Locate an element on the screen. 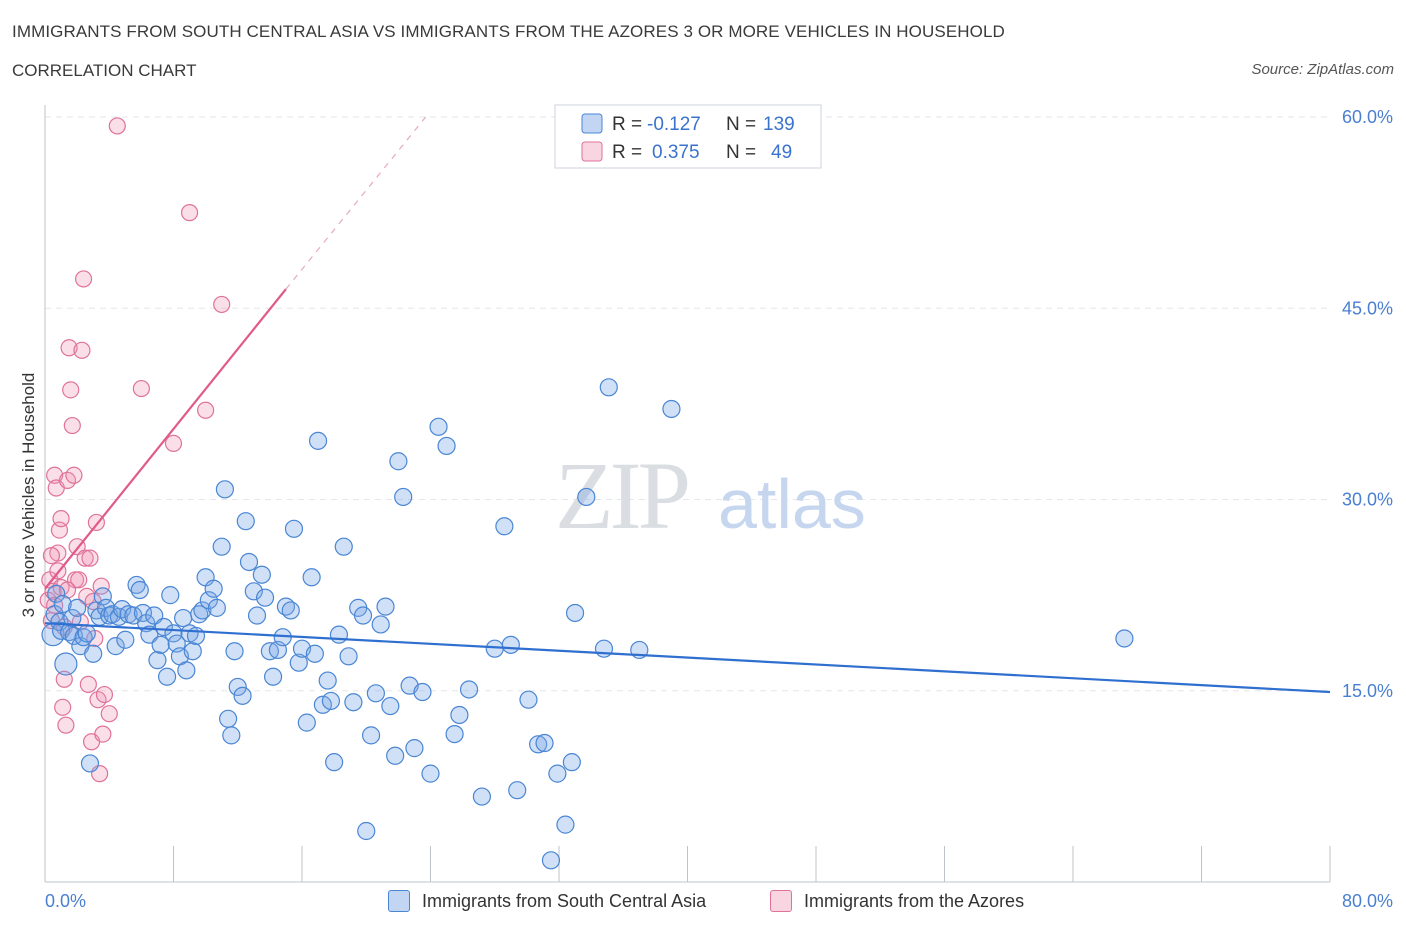 The width and height of the screenshot is (1406, 930). watermark: ZIP atlas is located at coordinates (710, 495).